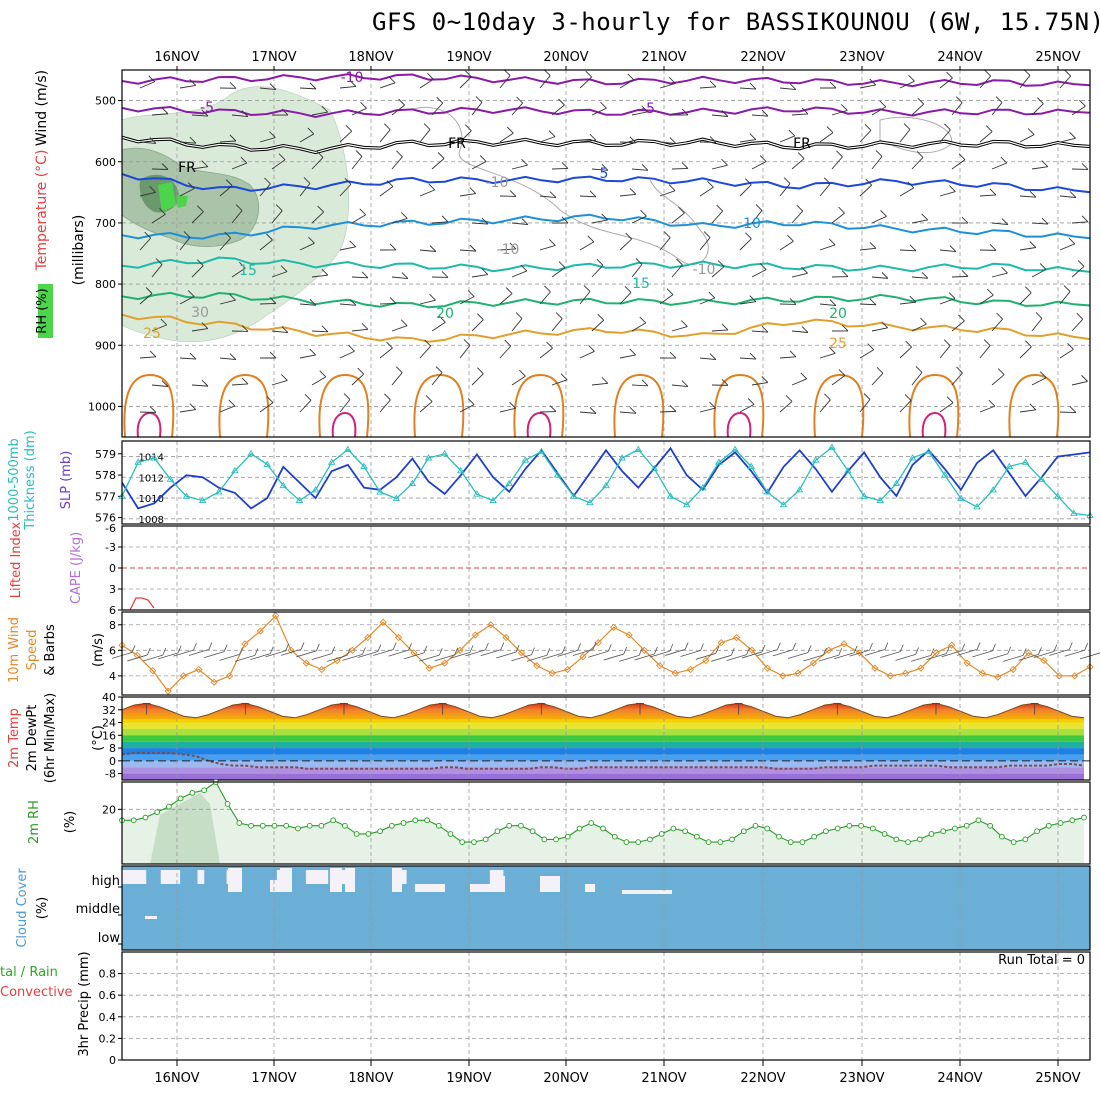 The height and width of the screenshot is (1100, 1100). What do you see at coordinates (838, 344) in the screenshot?
I see `contour-label: 25` at bounding box center [838, 344].